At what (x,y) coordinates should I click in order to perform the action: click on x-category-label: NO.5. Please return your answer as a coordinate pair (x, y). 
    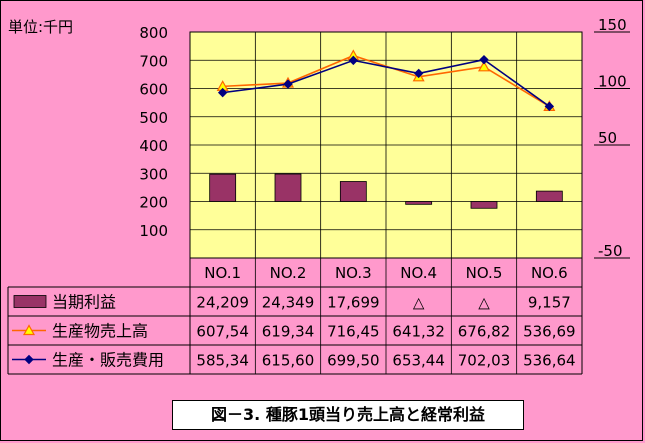
    Looking at the image, I should click on (484, 273).